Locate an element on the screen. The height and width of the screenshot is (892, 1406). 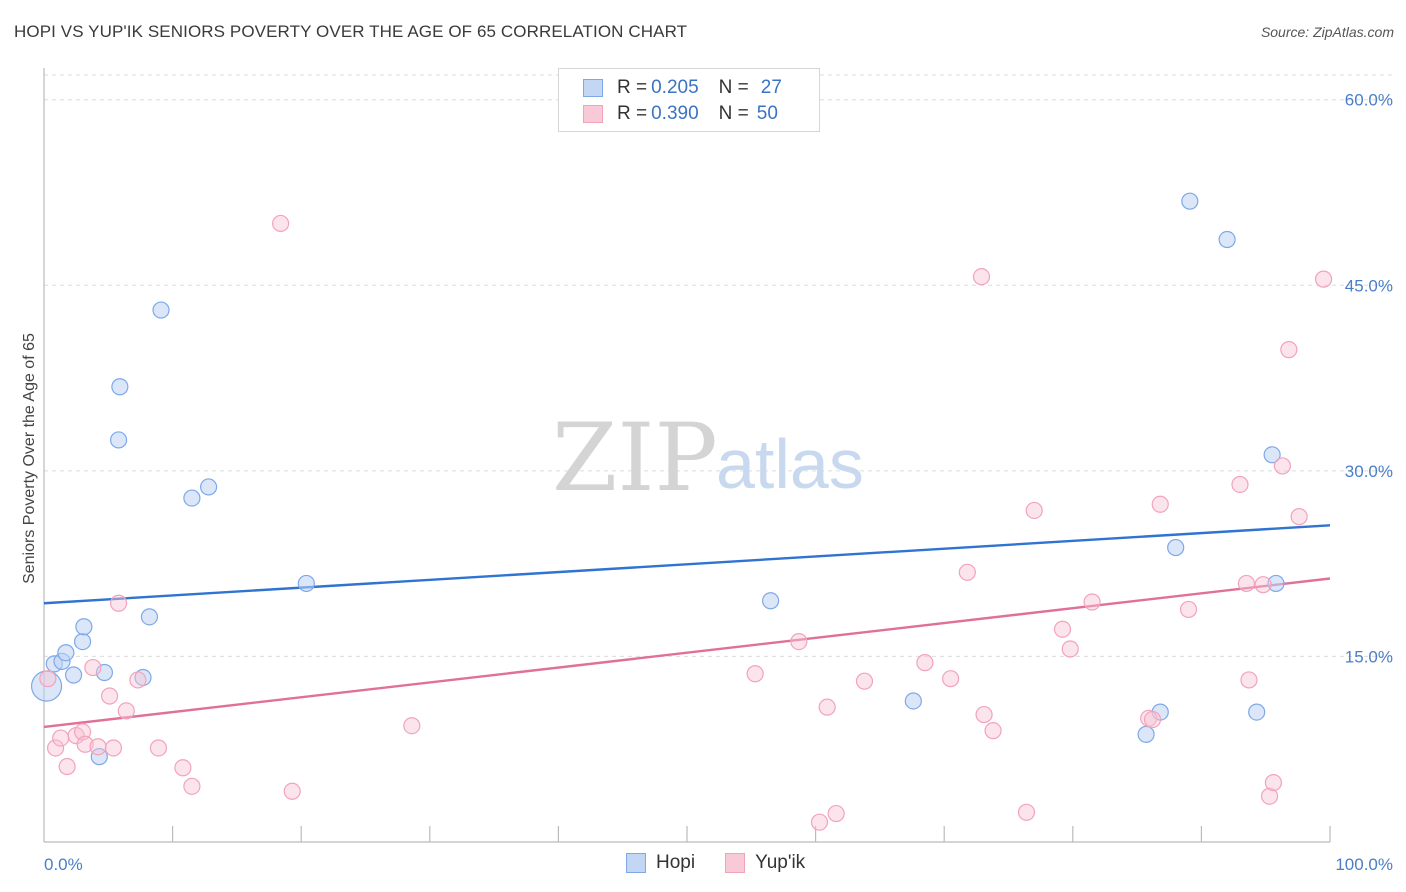
y-axis-label: Seniors Poverty Over the Age of 65 is located at coordinates (29, 458).